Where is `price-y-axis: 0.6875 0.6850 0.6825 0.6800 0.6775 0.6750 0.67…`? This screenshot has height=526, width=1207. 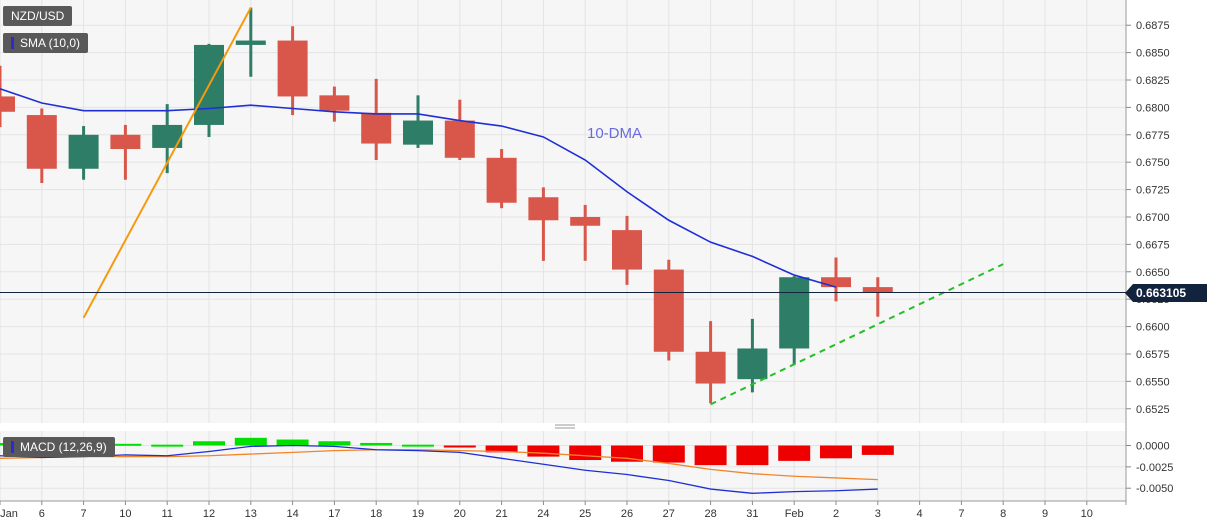 price-y-axis: 0.6875 0.6850 0.6825 0.6800 0.6775 0.6750 0.67… is located at coordinates (1147, 252).